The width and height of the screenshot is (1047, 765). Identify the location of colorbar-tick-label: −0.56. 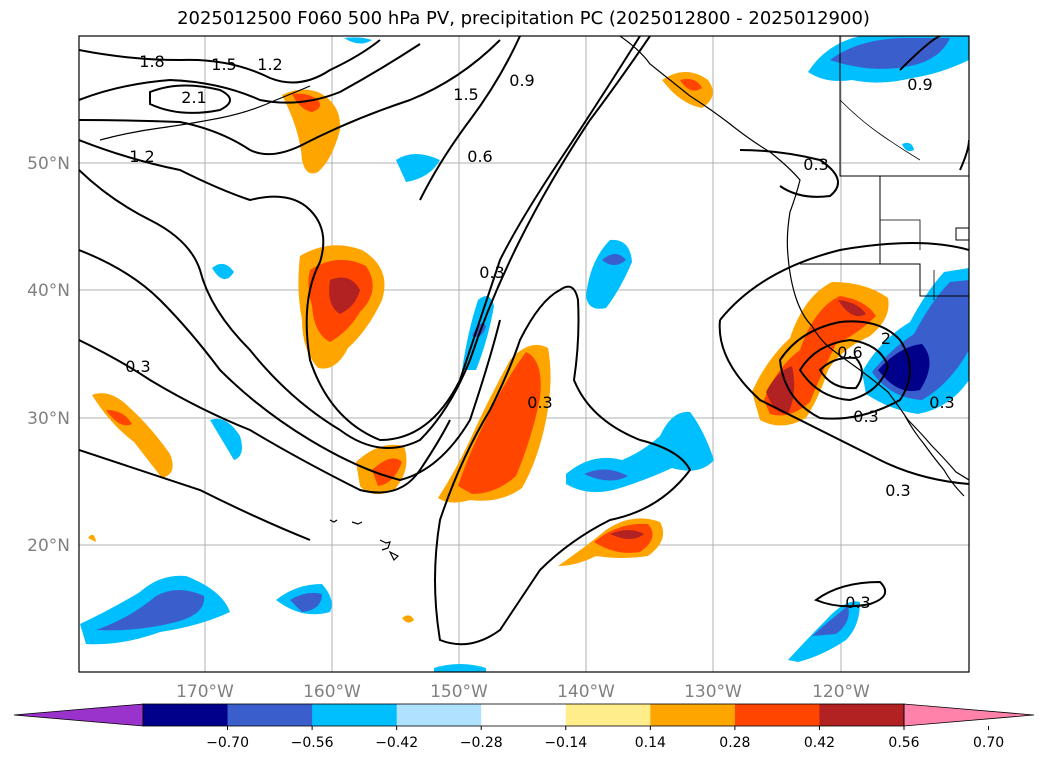
(312, 743).